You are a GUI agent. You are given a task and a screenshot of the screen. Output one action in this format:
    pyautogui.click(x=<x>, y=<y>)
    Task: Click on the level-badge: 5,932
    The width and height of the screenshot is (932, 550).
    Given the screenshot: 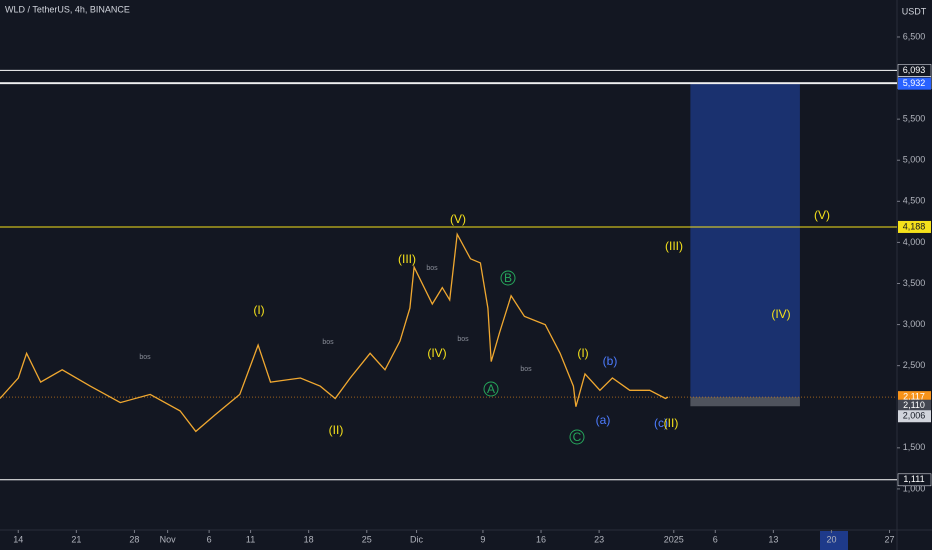 What is the action you would take?
    pyautogui.click(x=914, y=83)
    